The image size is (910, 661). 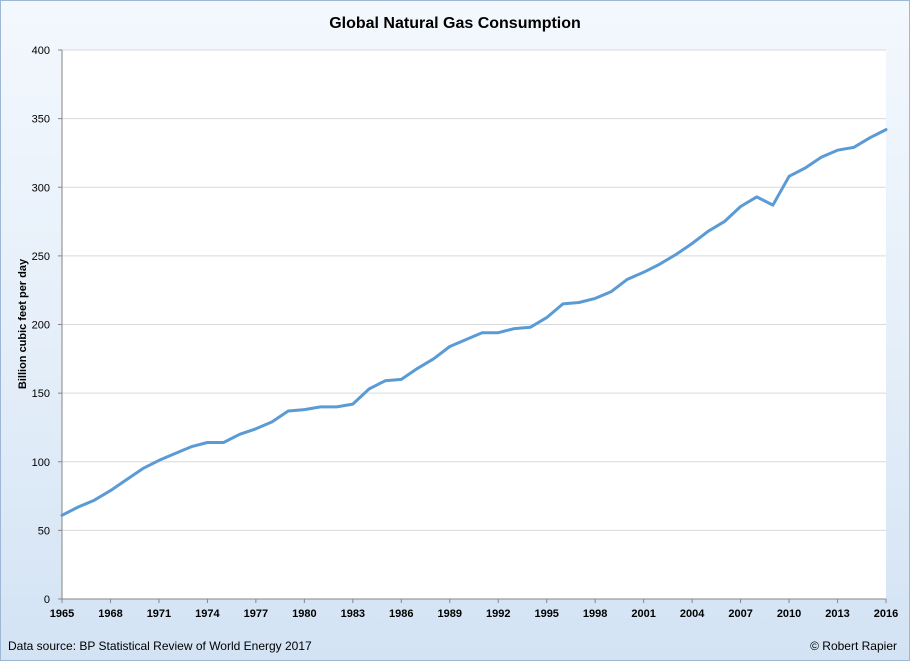 What do you see at coordinates (41, 463) in the screenshot?
I see `y-tick-label: 100` at bounding box center [41, 463].